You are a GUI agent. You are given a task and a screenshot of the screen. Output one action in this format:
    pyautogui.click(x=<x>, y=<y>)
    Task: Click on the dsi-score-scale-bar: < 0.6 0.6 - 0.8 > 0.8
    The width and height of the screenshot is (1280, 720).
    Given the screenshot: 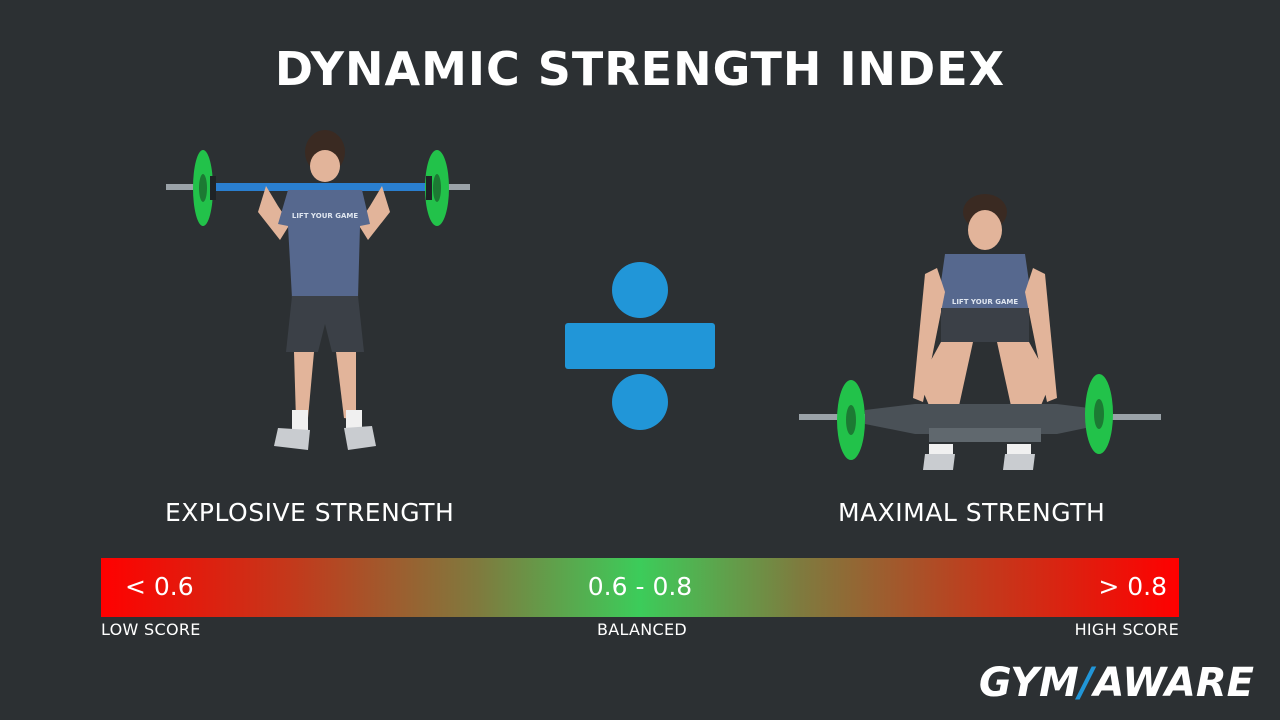 What is the action you would take?
    pyautogui.click(x=640, y=587)
    